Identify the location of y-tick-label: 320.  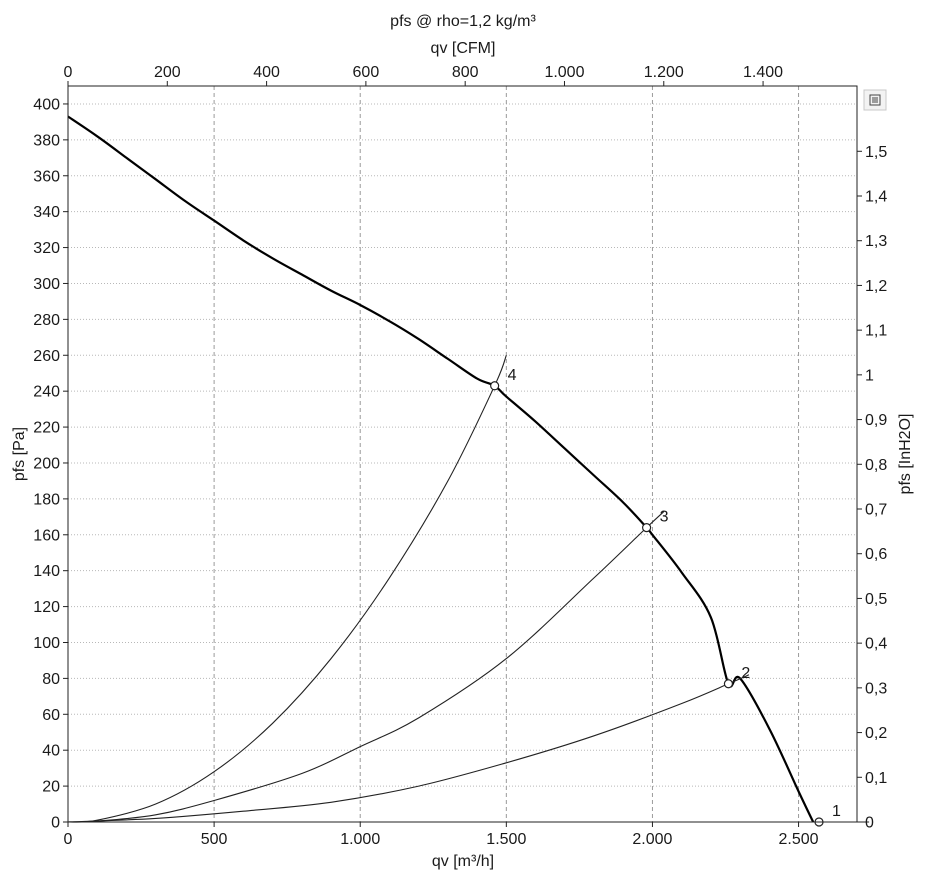
(46, 248).